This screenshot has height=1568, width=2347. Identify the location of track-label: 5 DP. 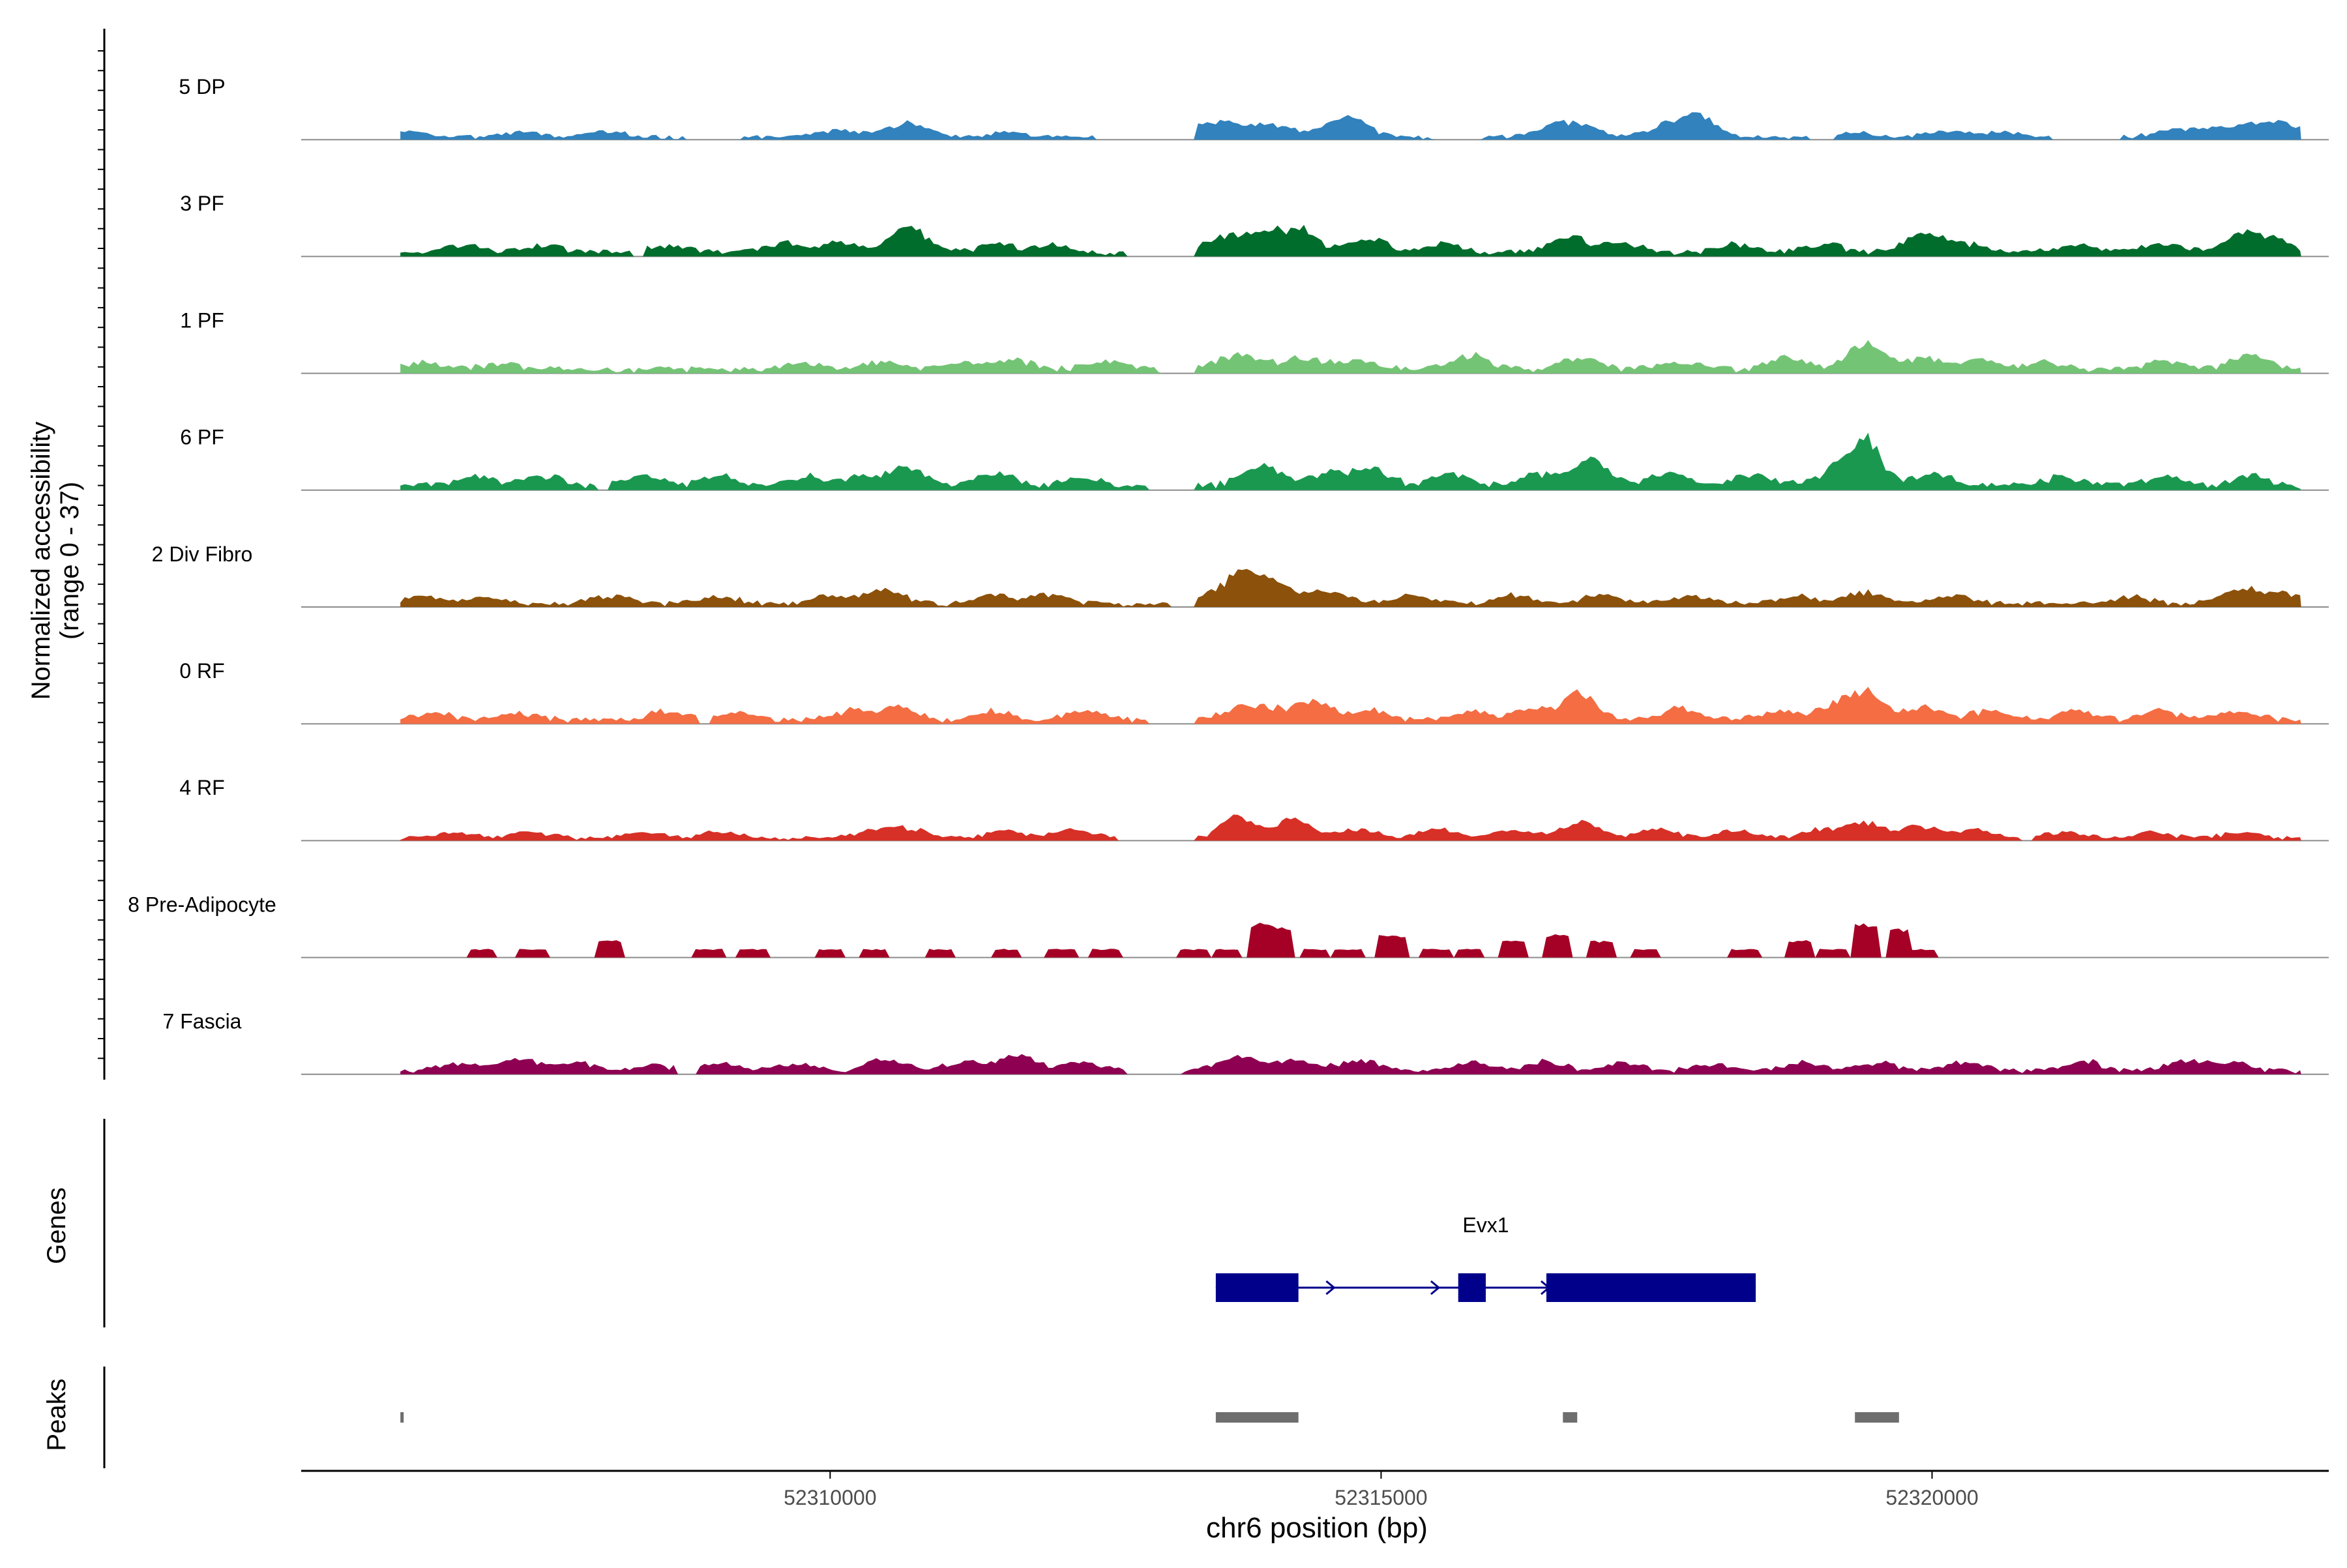
(202, 87).